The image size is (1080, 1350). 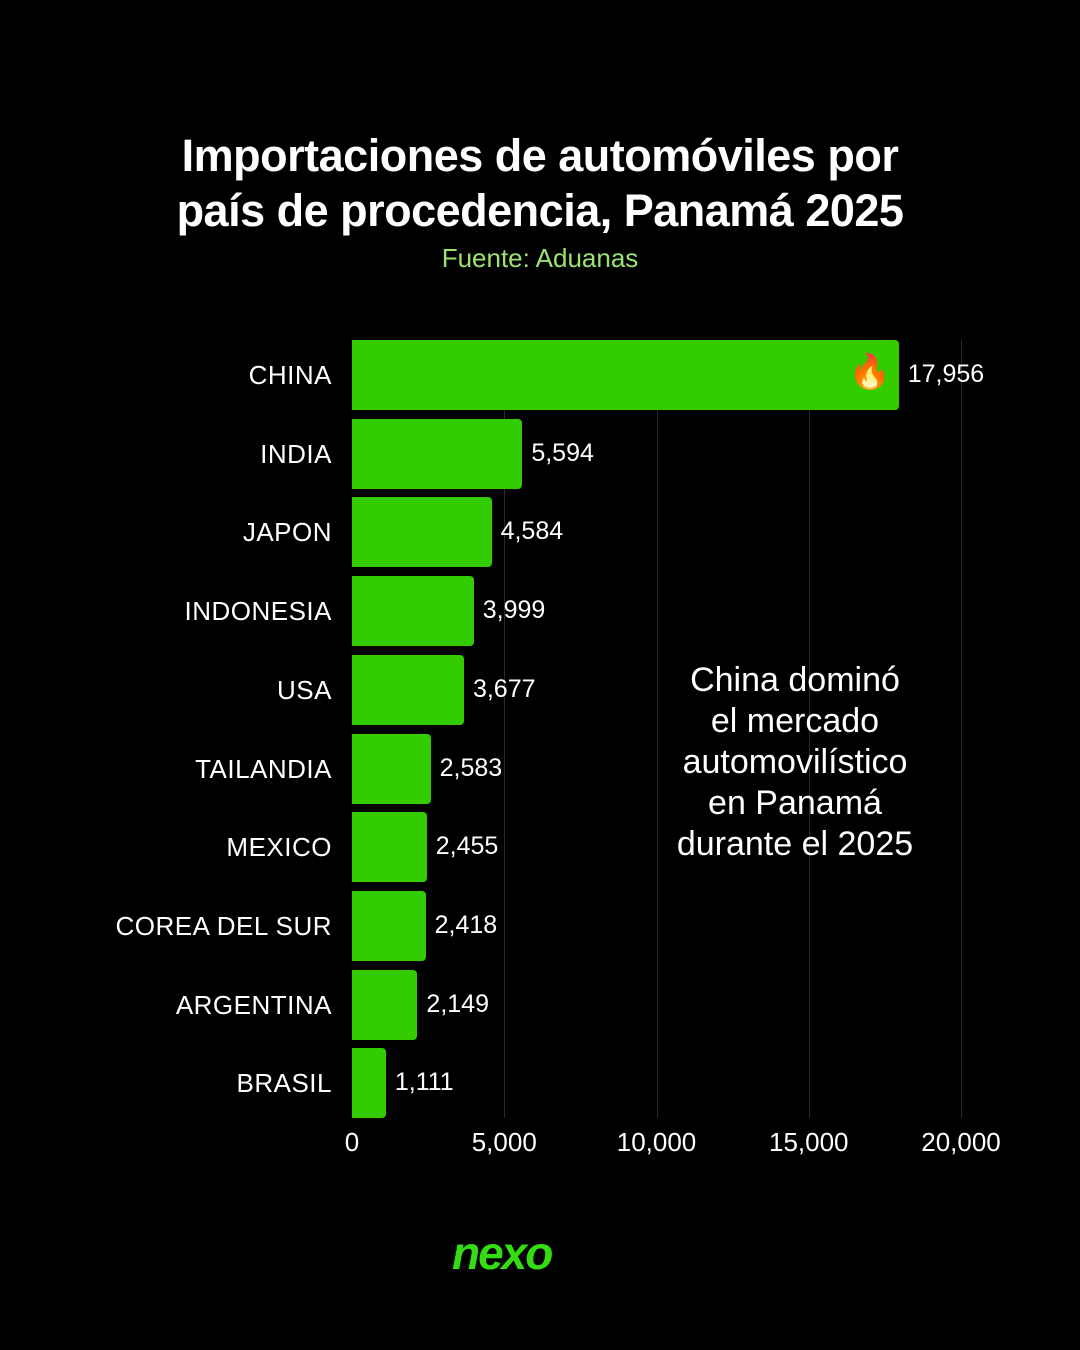 What do you see at coordinates (532, 531) in the screenshot?
I see `value-label: 4,584` at bounding box center [532, 531].